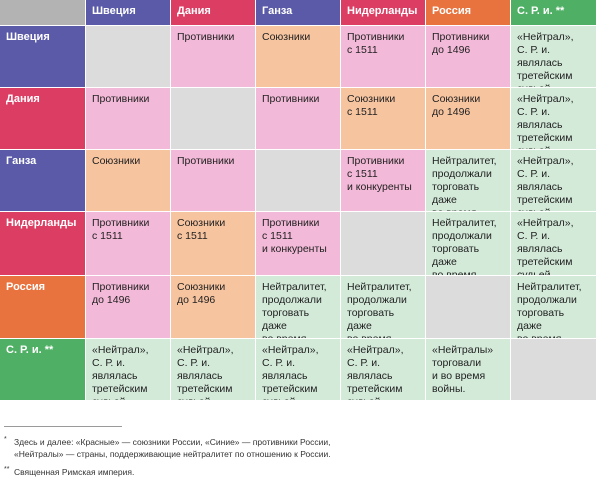  What do you see at coordinates (298, 12) in the screenshot?
I see `column-header: Ганза` at bounding box center [298, 12].